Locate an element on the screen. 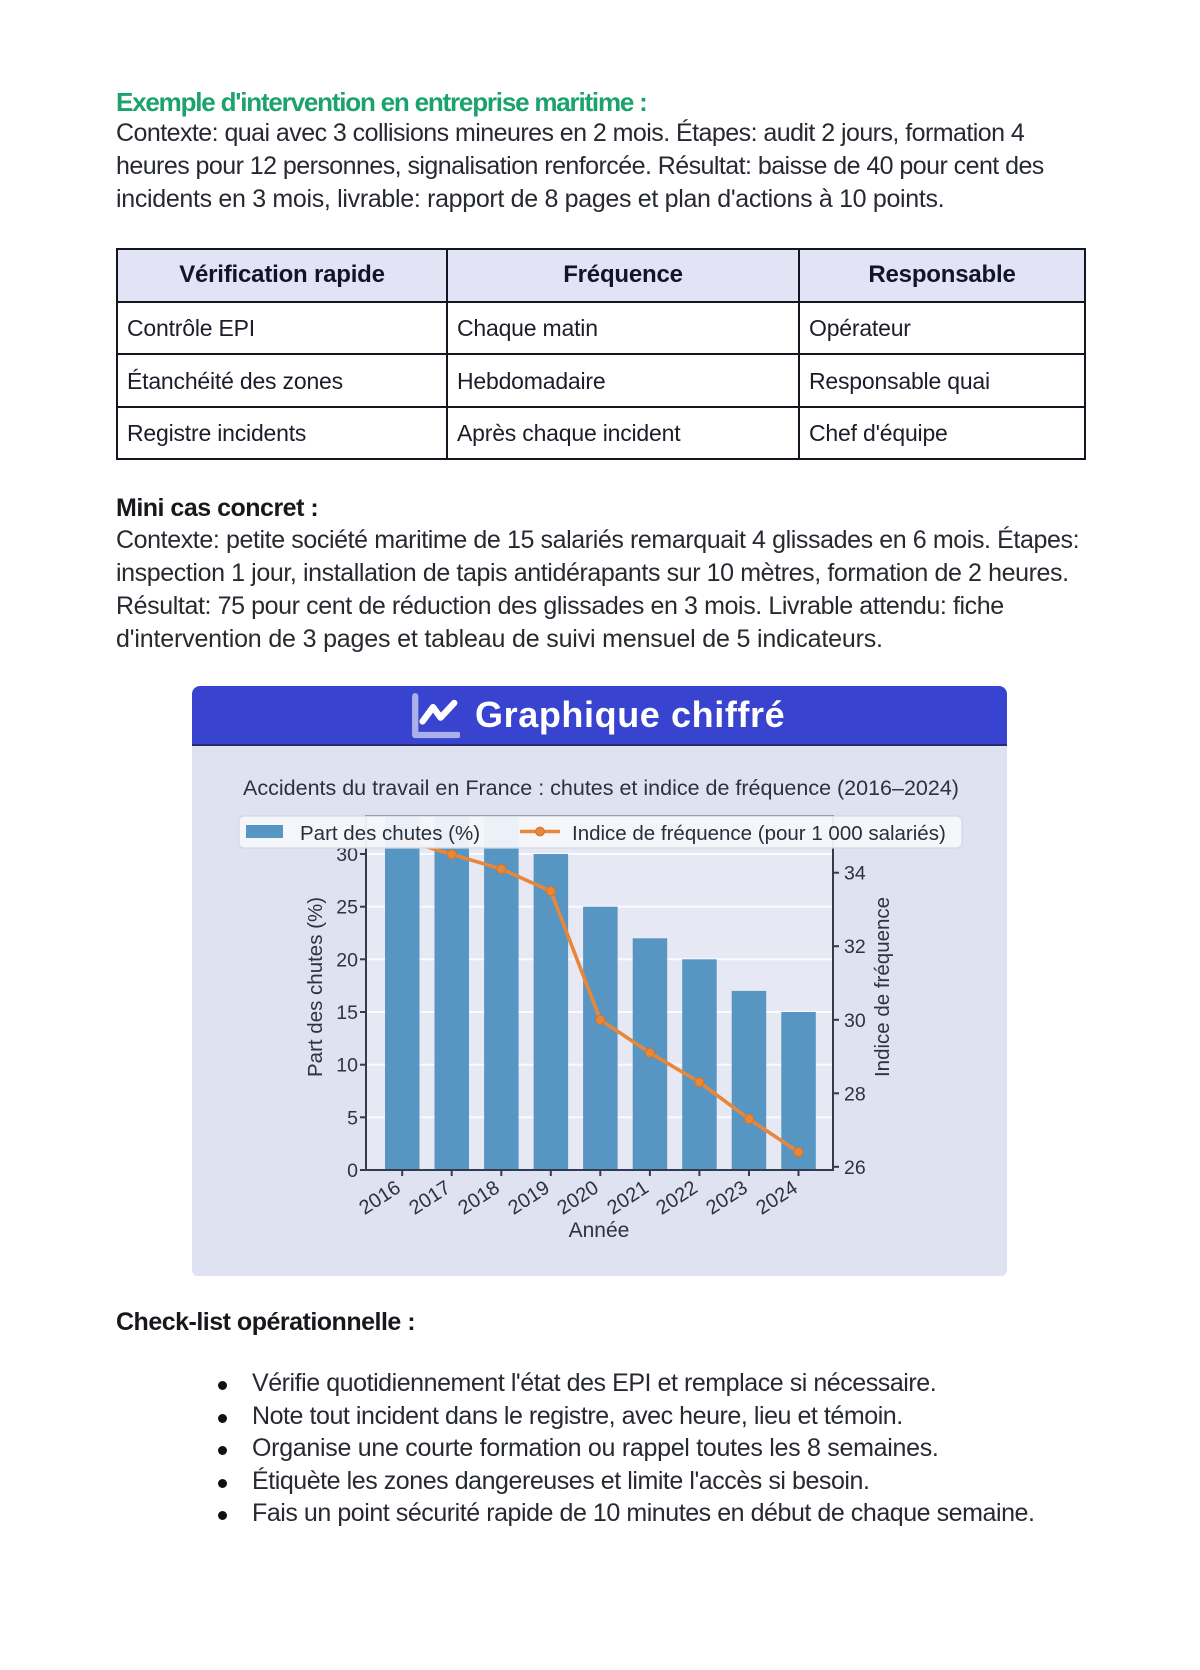 The height and width of the screenshot is (1670, 1200). svg-text: 5 is located at coordinates (352, 1118).